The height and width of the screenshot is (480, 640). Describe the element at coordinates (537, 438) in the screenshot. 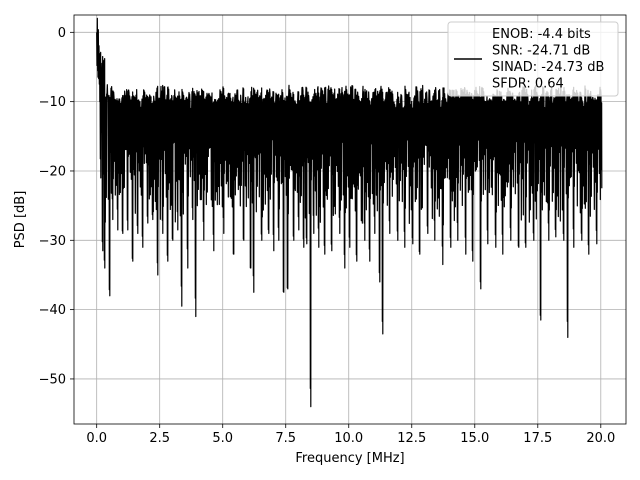

I see `x-tick-label: 17.5` at that location.